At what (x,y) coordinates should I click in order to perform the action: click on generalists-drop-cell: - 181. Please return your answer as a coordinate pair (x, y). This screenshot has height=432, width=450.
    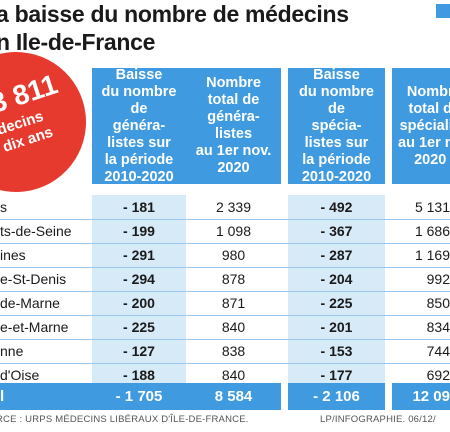
    Looking at the image, I should click on (139, 207).